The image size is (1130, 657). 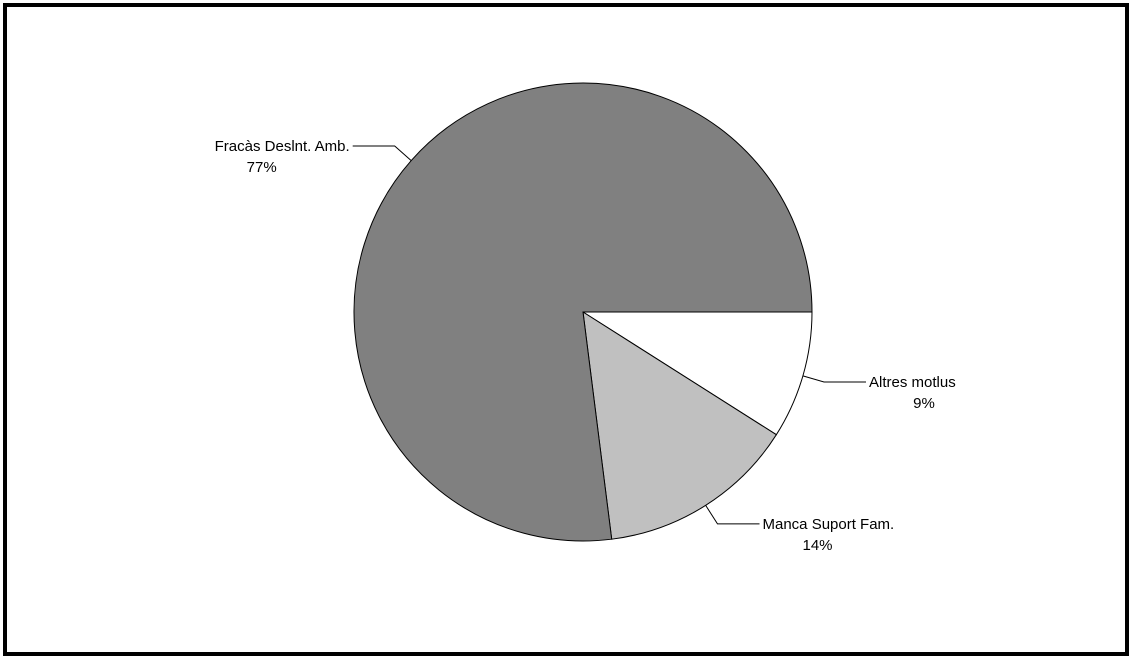 I want to click on slice-name-manca-suport-fam: Manca Suport Fam., so click(x=829, y=524).